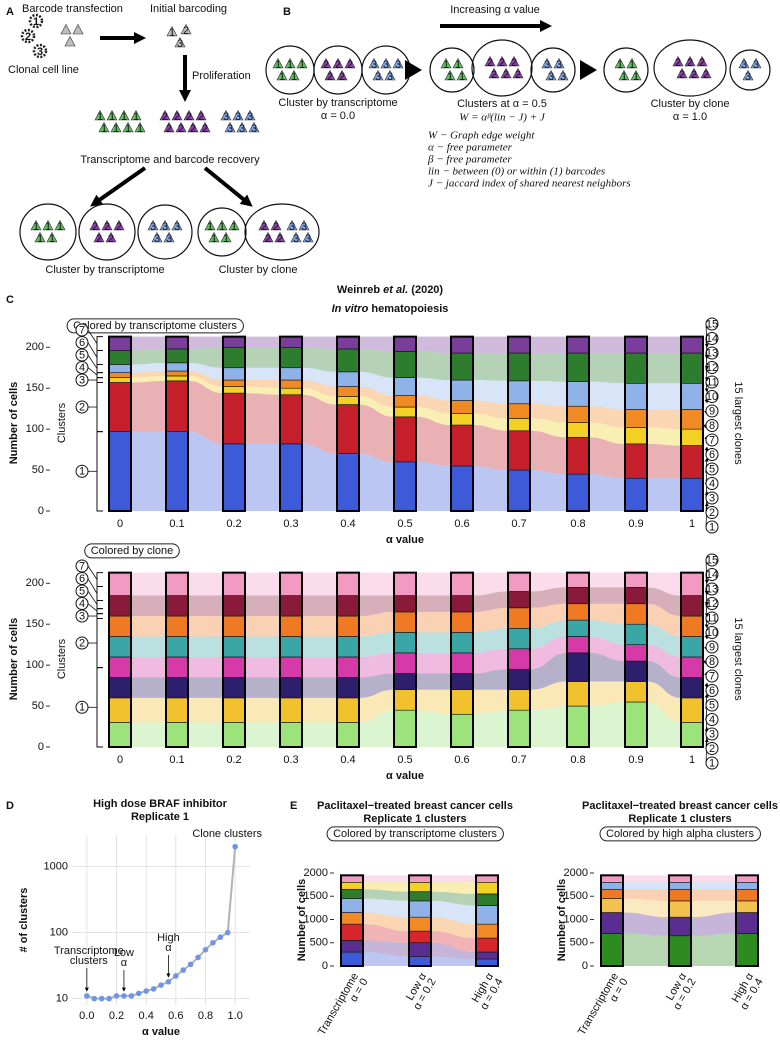 This screenshot has width=780, height=1040. Describe the element at coordinates (712, 396) in the screenshot. I see `label-circle` at that location.